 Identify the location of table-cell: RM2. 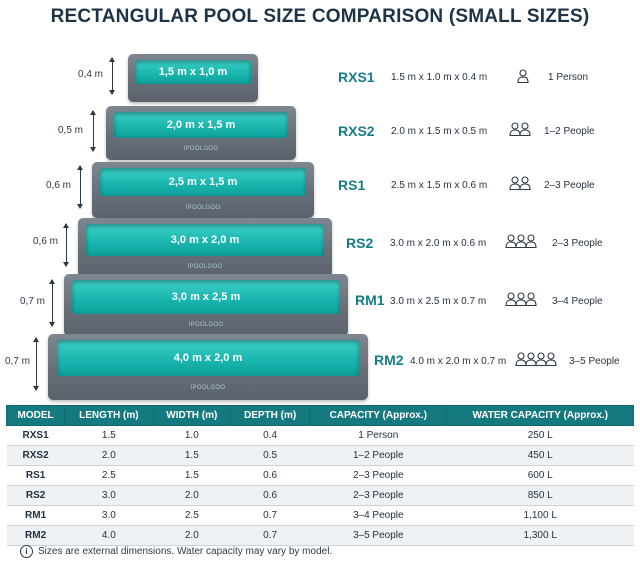
(35, 535).